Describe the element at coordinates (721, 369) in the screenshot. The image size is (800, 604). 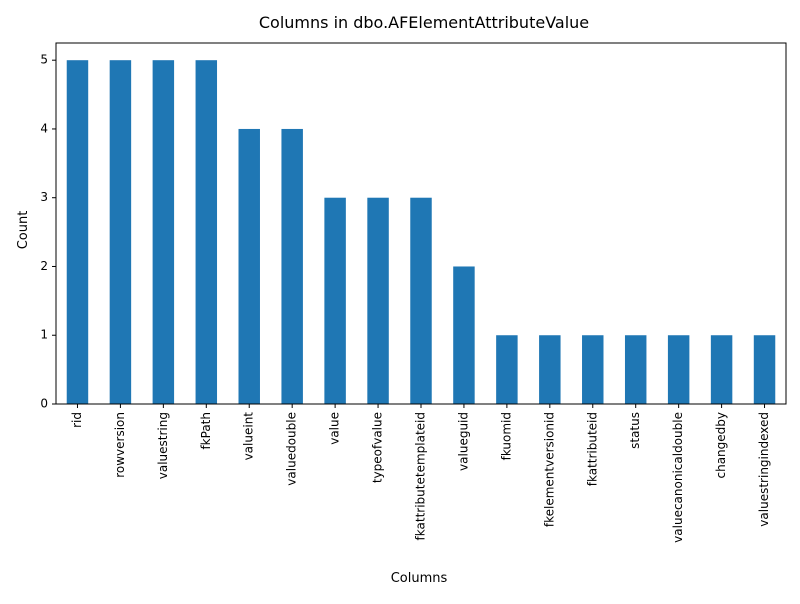
I see `bar-changedby` at that location.